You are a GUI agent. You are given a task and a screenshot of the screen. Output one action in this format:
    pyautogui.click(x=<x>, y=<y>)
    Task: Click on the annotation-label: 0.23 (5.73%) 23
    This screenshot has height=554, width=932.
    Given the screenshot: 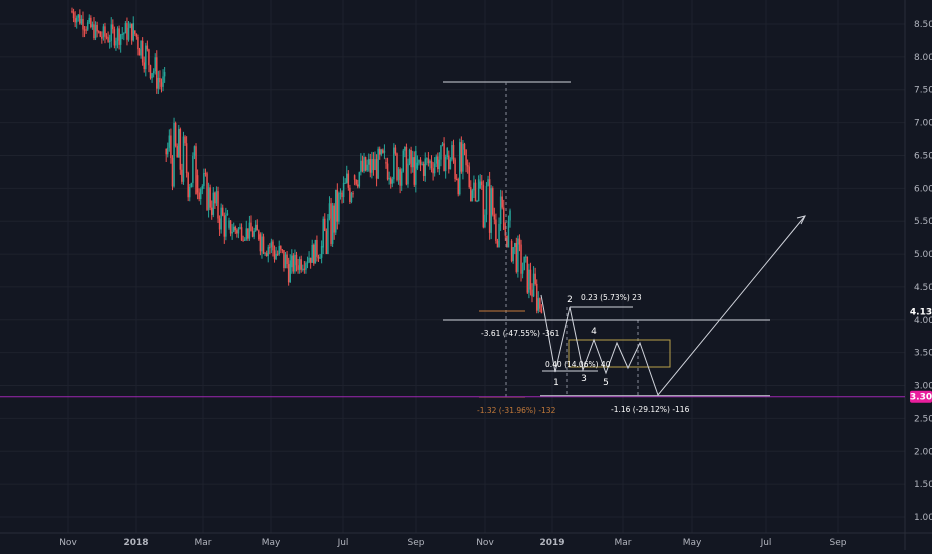 What is the action you would take?
    pyautogui.click(x=611, y=297)
    